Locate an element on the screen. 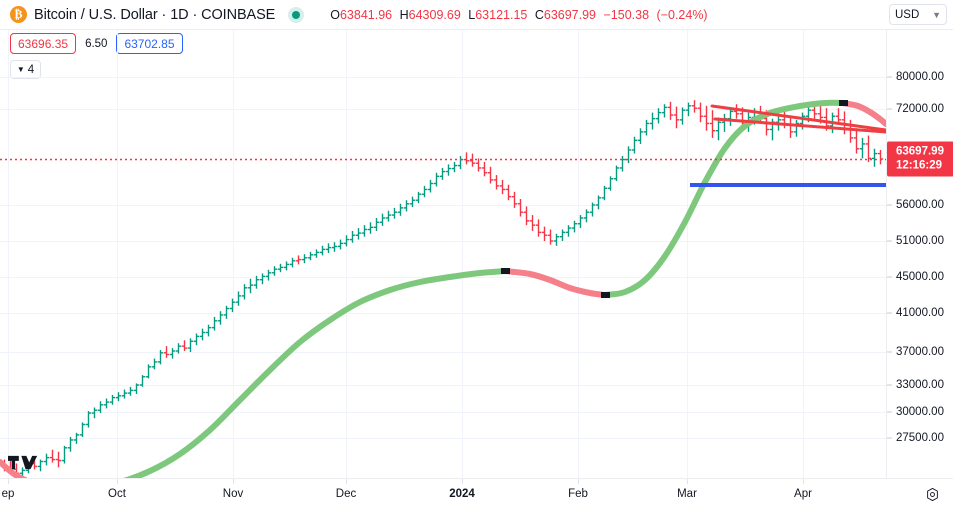  timezone-gear-icon is located at coordinates (932, 494).